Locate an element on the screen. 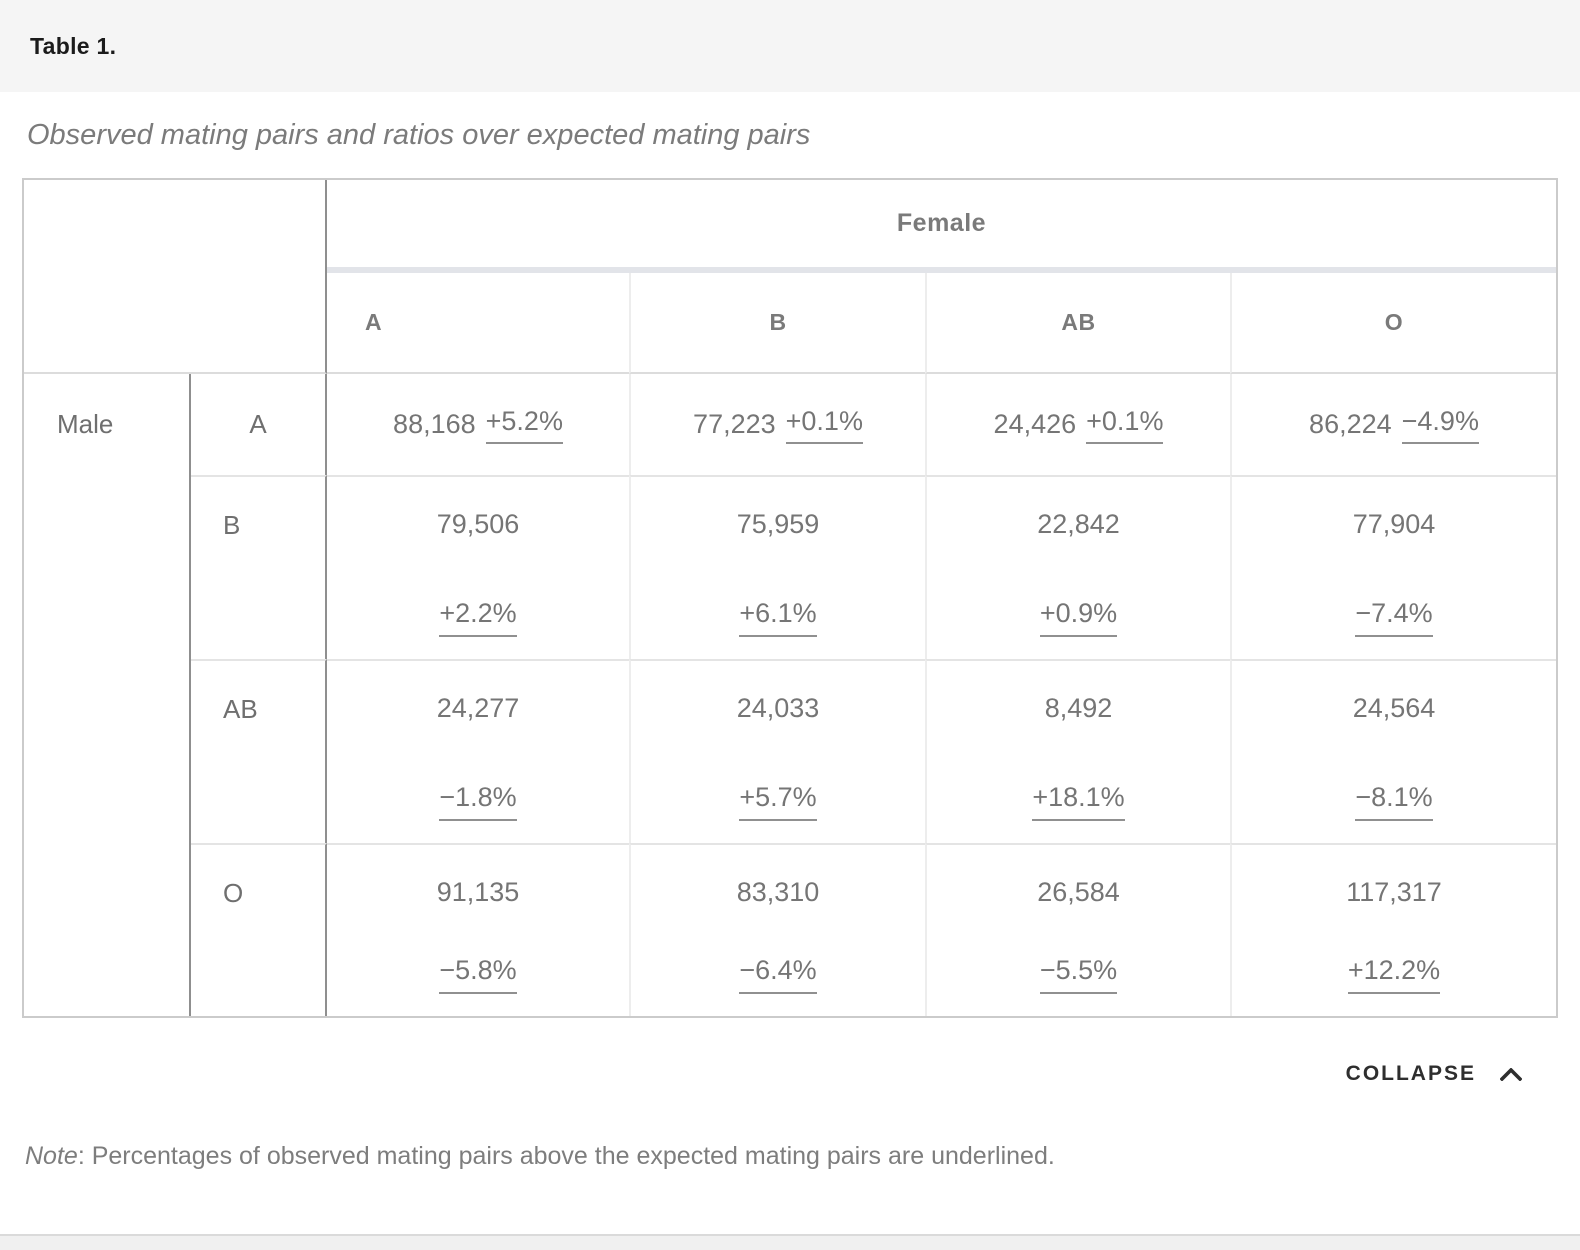 Image resolution: width=1580 pixels, height=1250 pixels. cell-count: 8,492 is located at coordinates (1078, 708).